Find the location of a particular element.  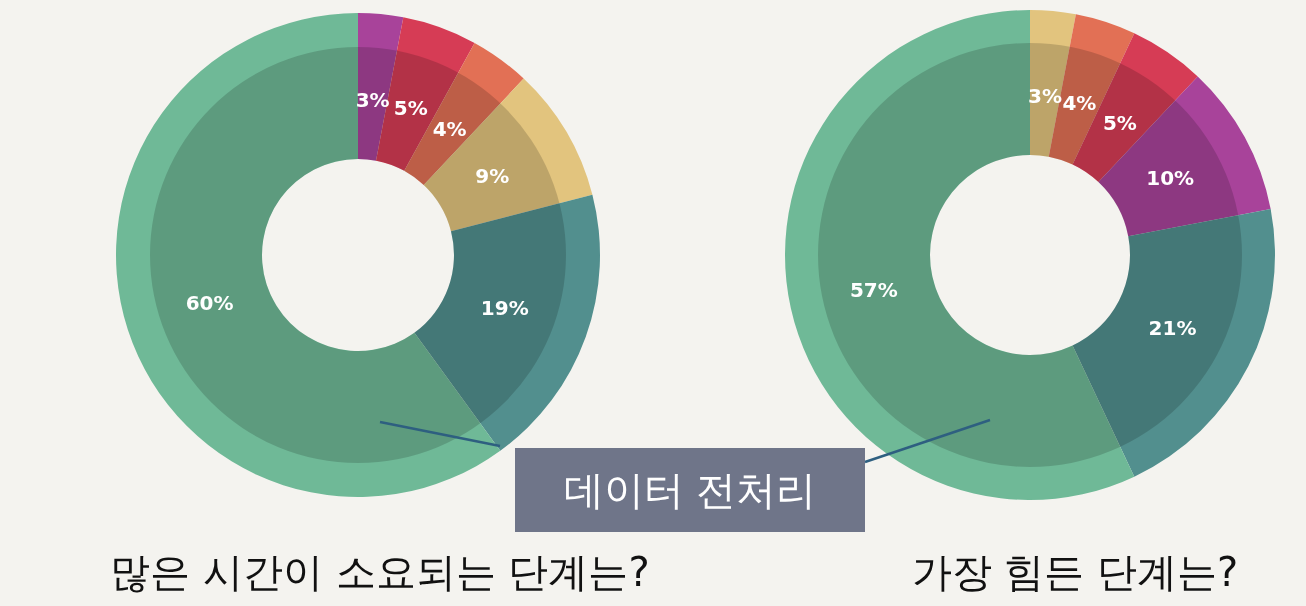

data-label: 57% is located at coordinates (873, 289).